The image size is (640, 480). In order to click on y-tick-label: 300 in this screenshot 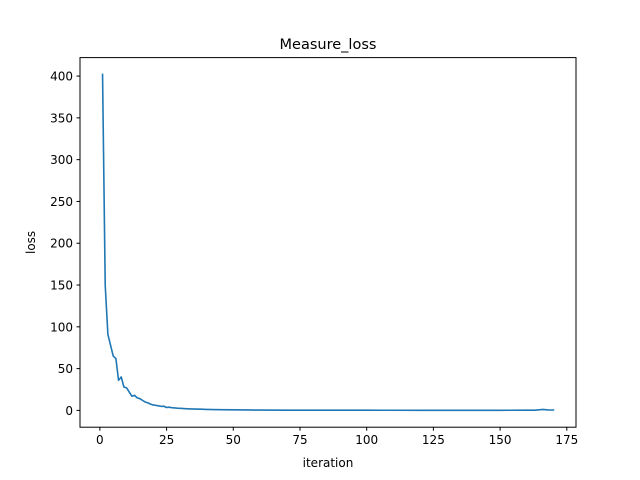, I will do `click(61, 160)`.